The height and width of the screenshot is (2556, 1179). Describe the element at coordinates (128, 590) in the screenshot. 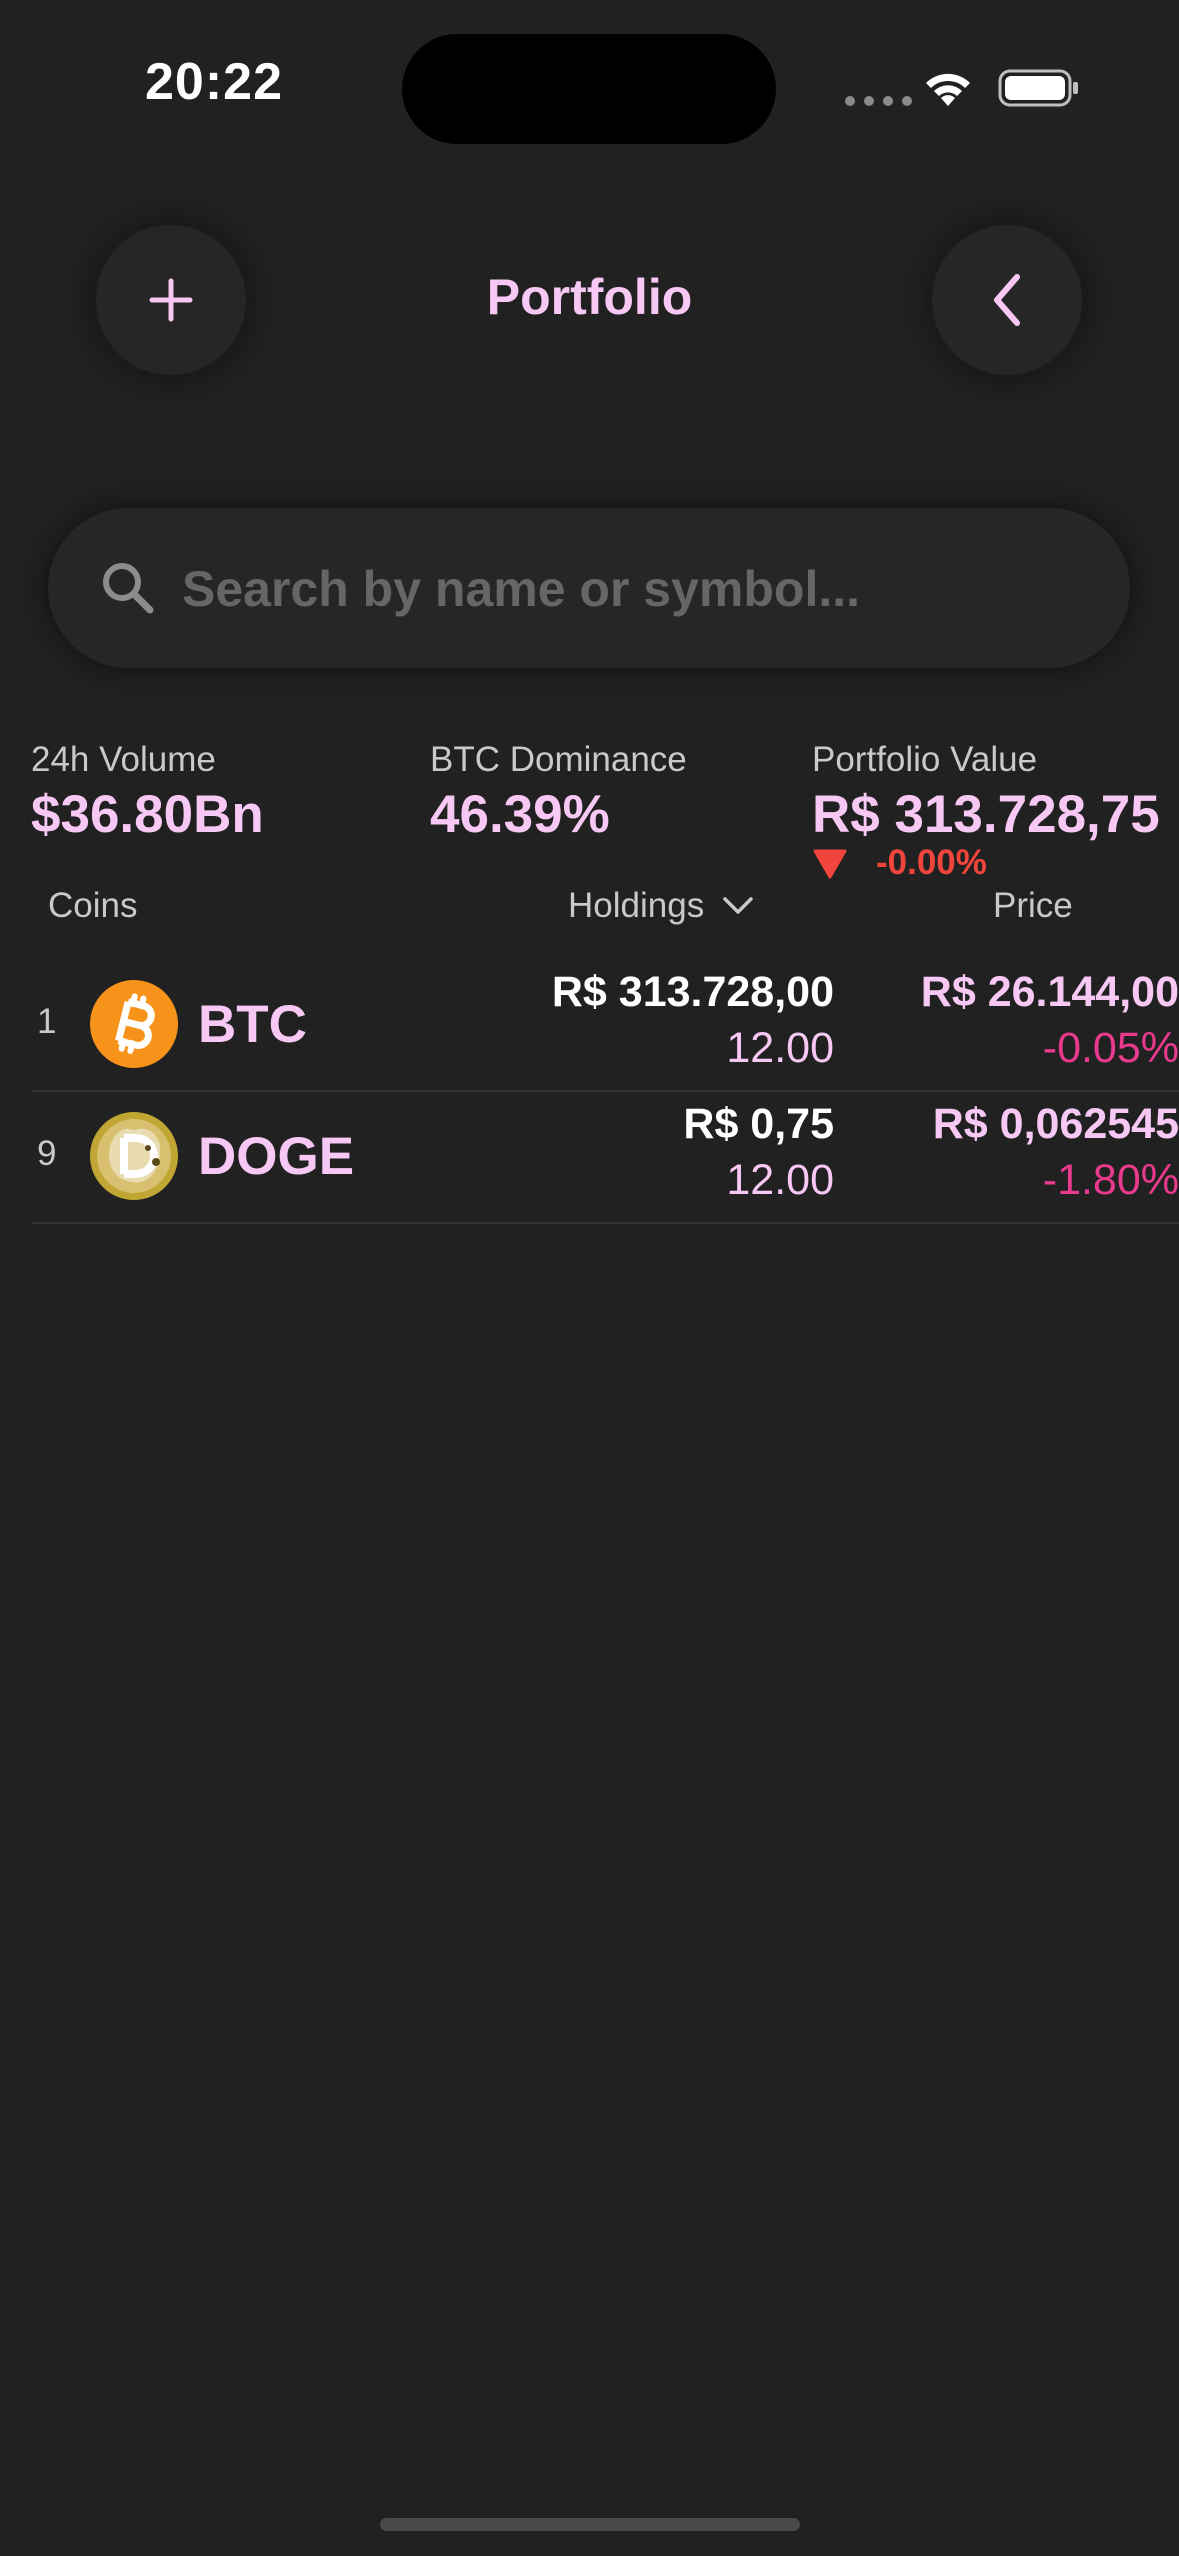

I see `search-icon` at that location.